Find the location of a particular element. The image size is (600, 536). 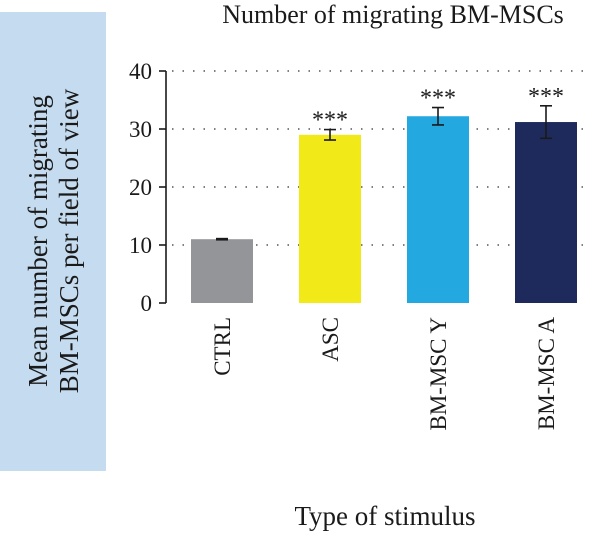

y-tick-label: 10 is located at coordinates (140, 245).